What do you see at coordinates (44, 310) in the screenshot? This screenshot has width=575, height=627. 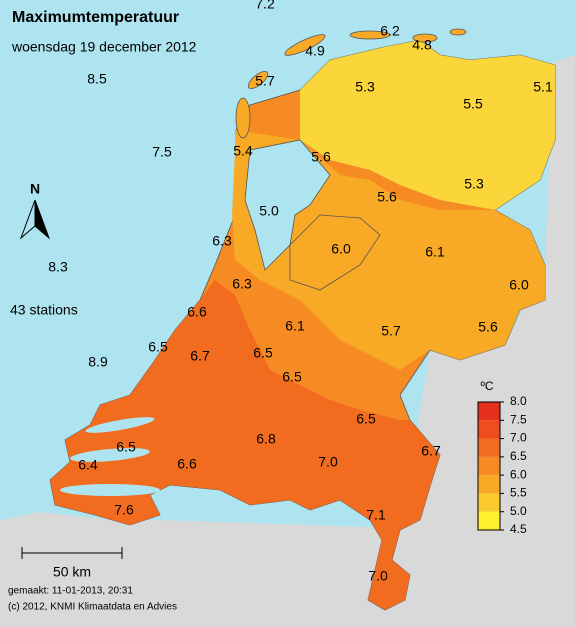 I see `station-count: 43 stations` at bounding box center [44, 310].